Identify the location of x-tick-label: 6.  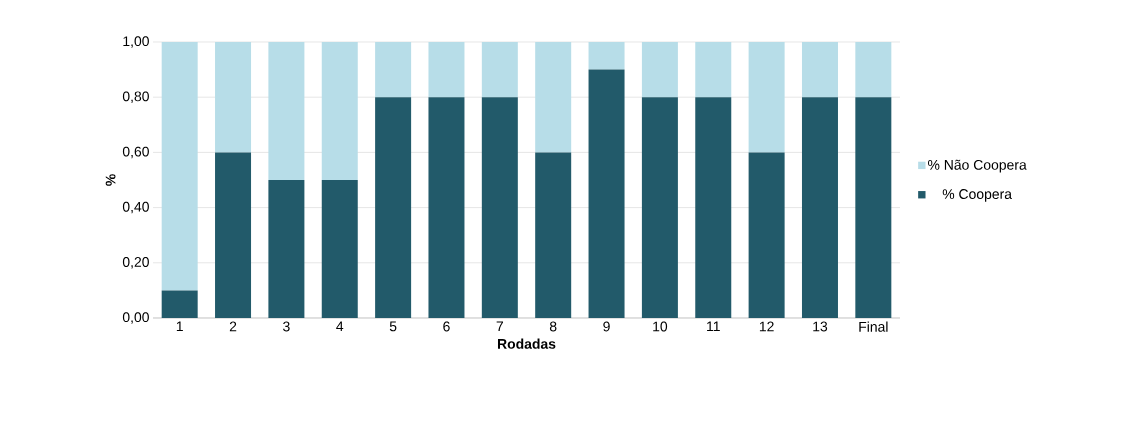
(446, 326).